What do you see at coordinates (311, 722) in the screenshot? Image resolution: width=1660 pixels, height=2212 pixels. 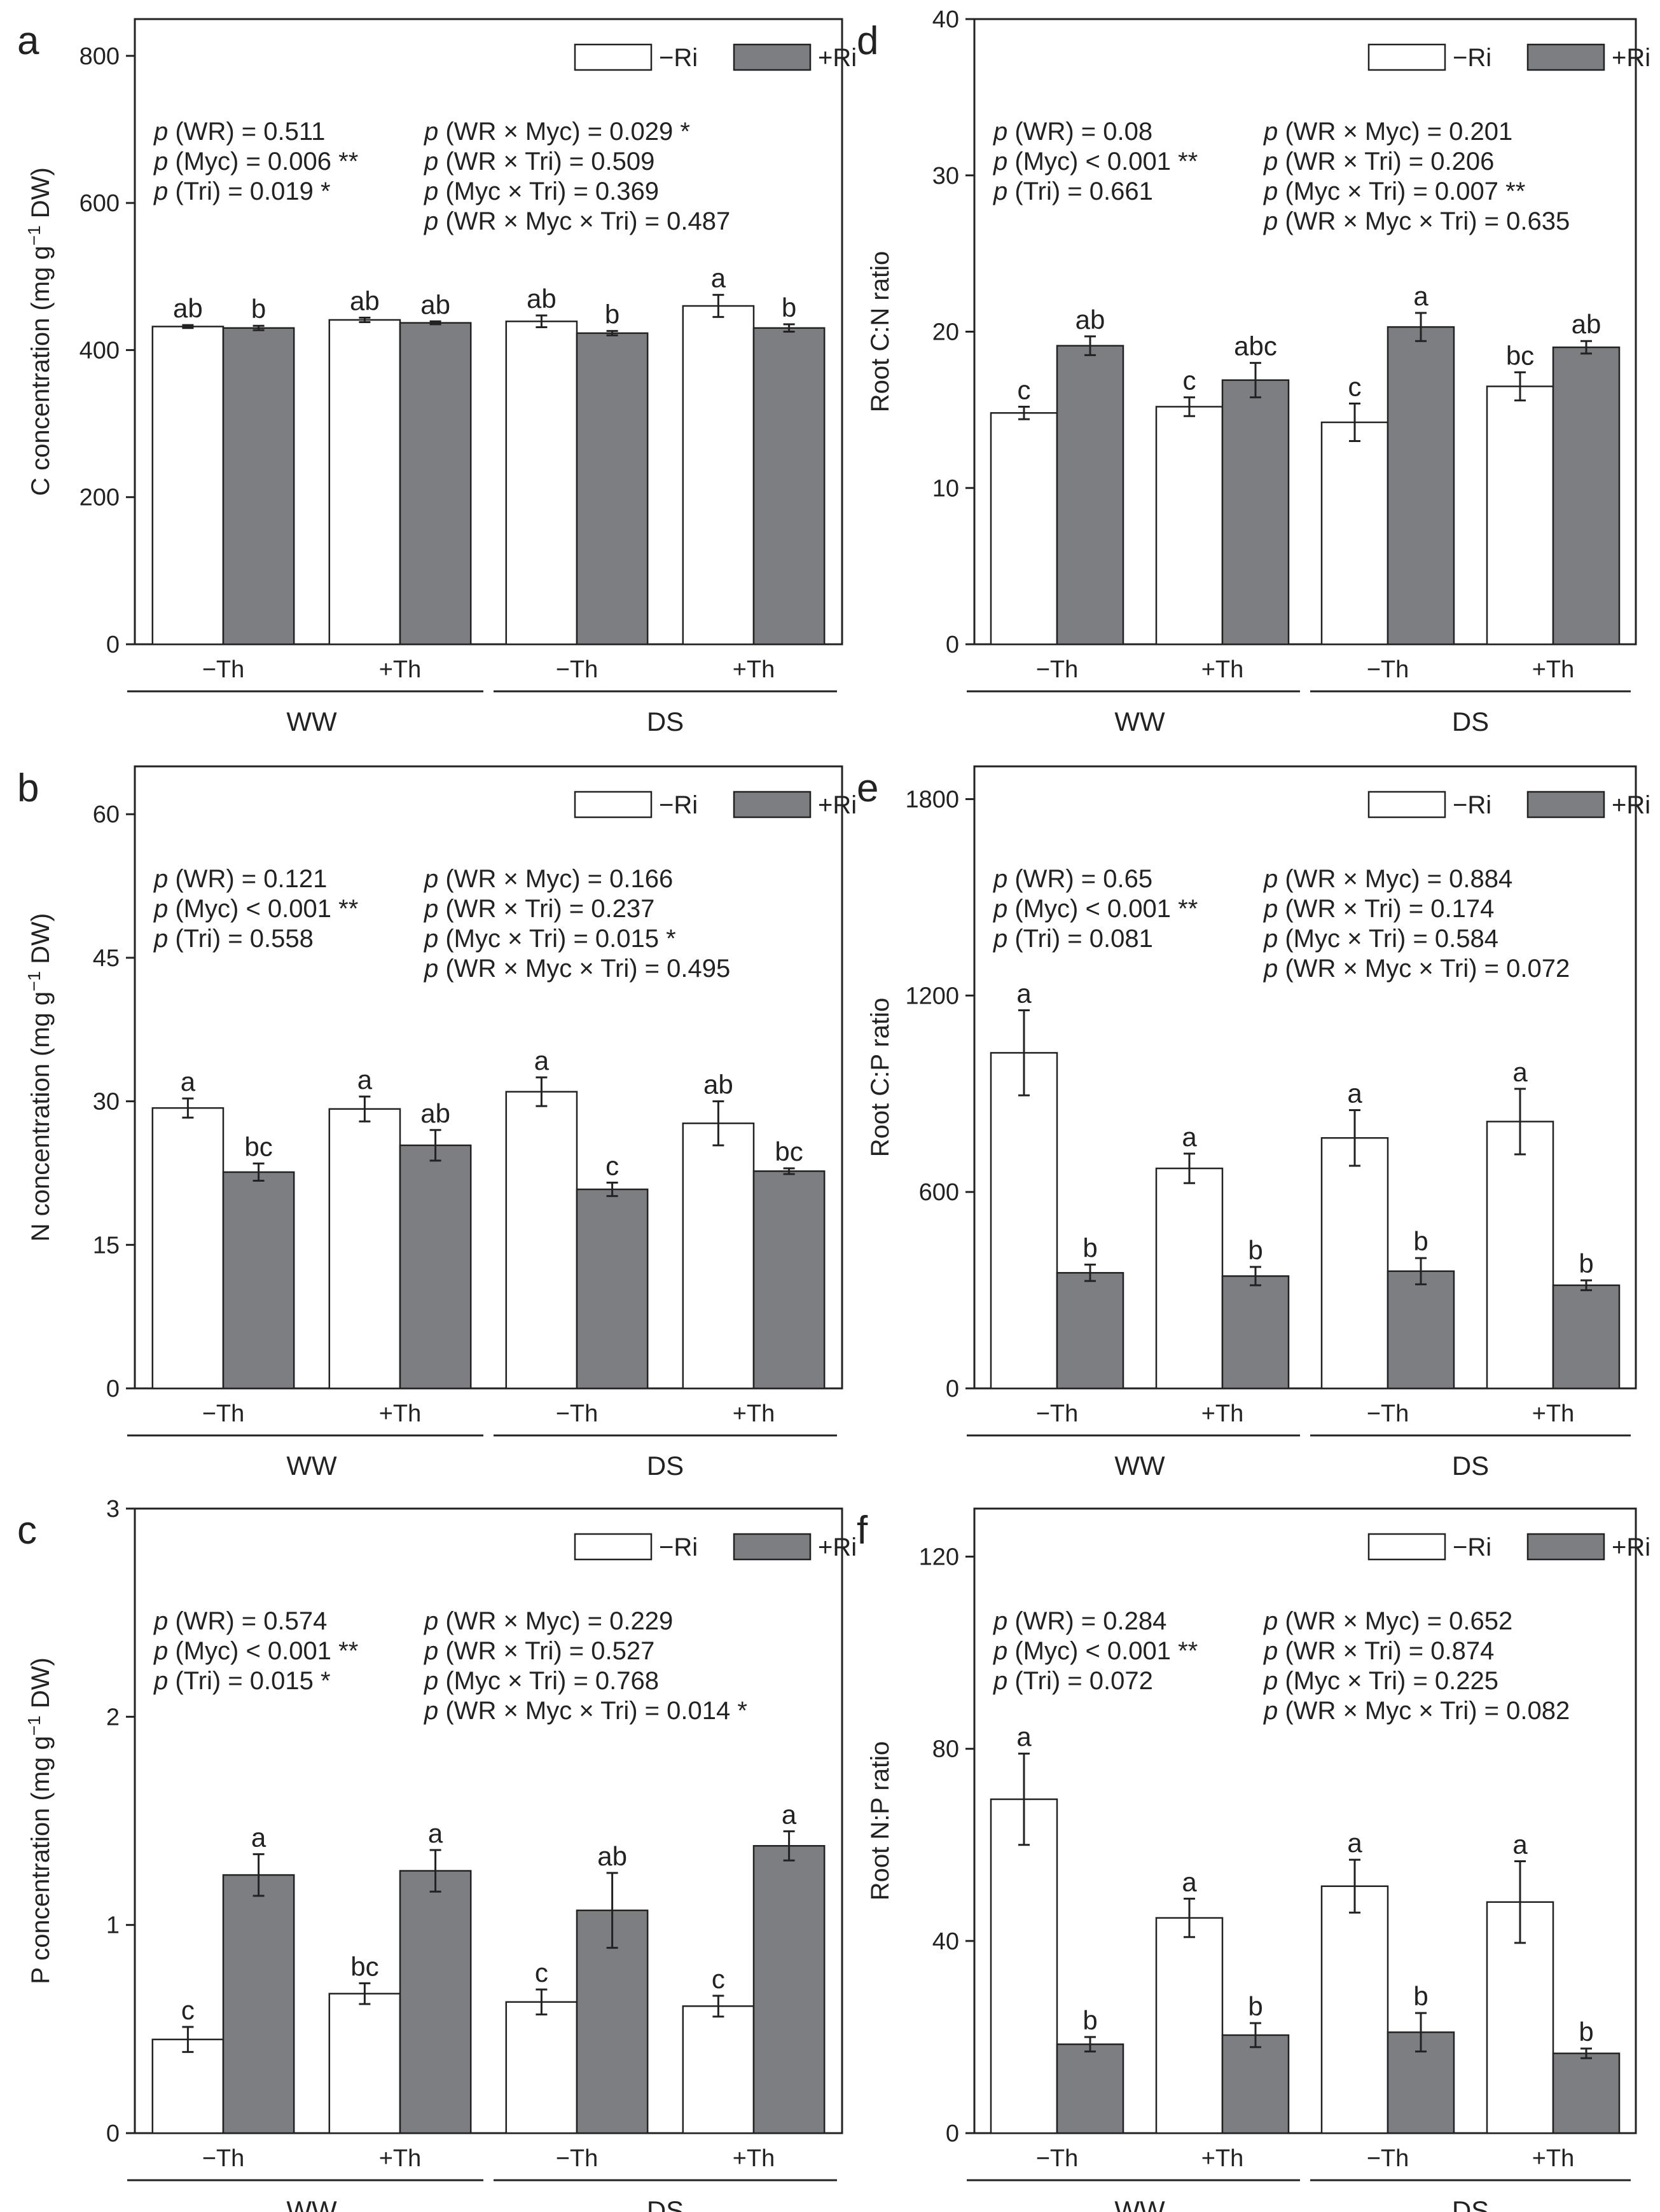 I see `group-label-a-0: WW` at bounding box center [311, 722].